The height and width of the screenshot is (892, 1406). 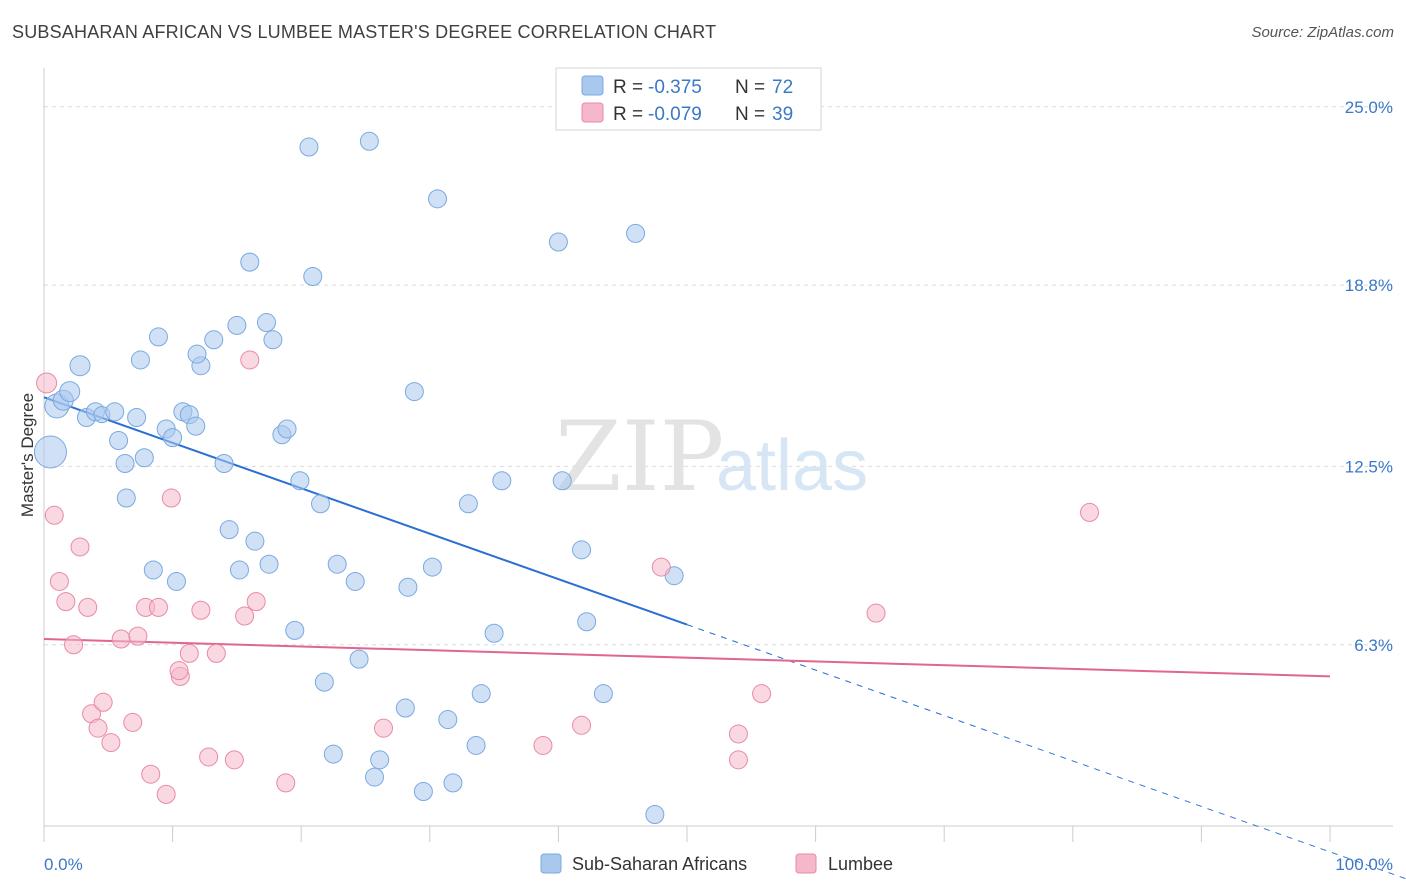 I want to click on watermark-zip: ZIP, so click(x=639, y=457).